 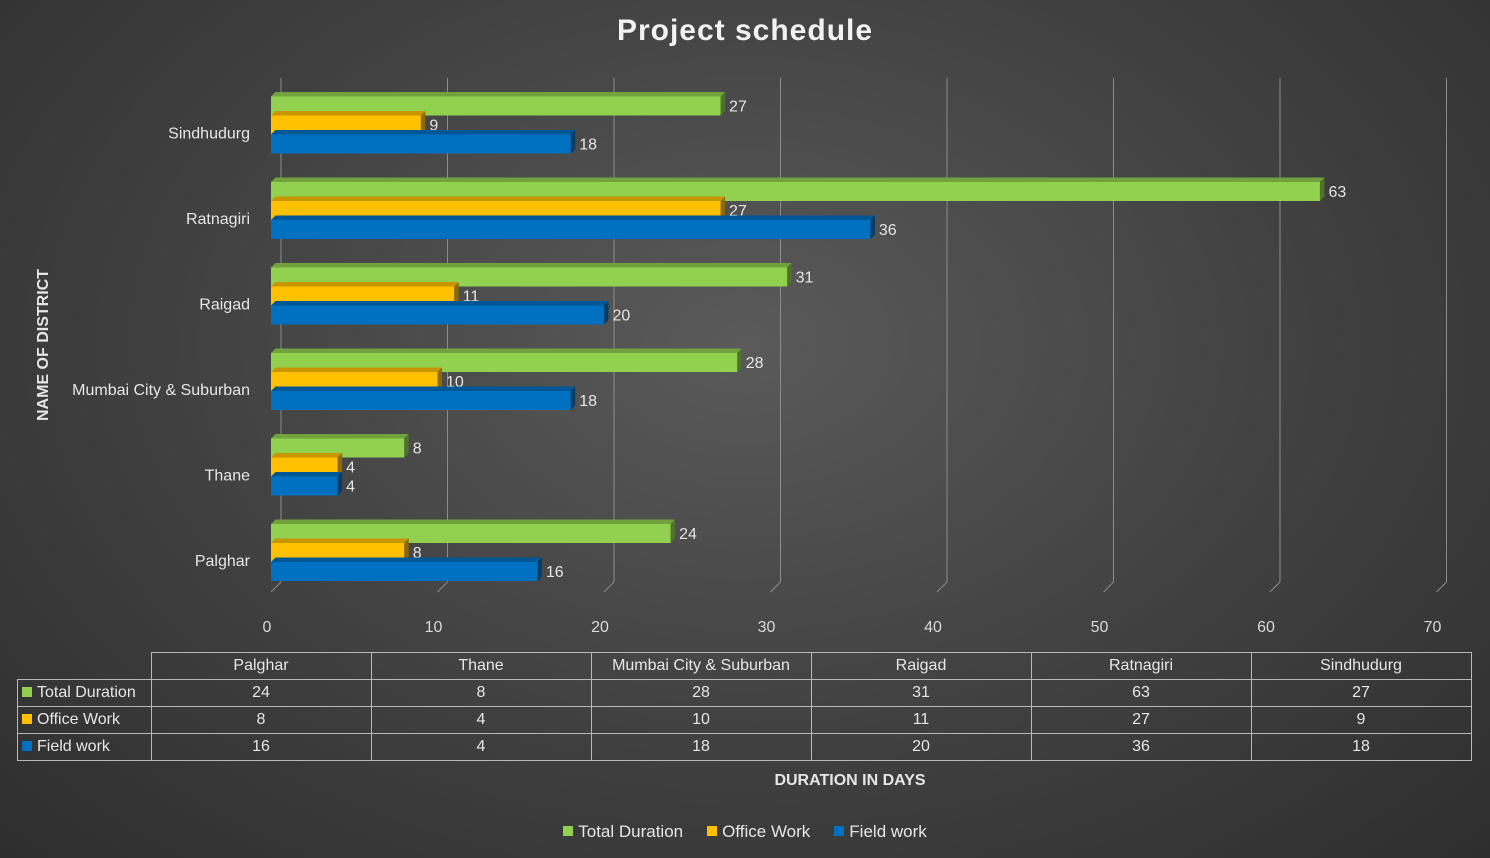 What do you see at coordinates (850, 780) in the screenshot?
I see `x-axis-title: DURATION IN DAYS` at bounding box center [850, 780].